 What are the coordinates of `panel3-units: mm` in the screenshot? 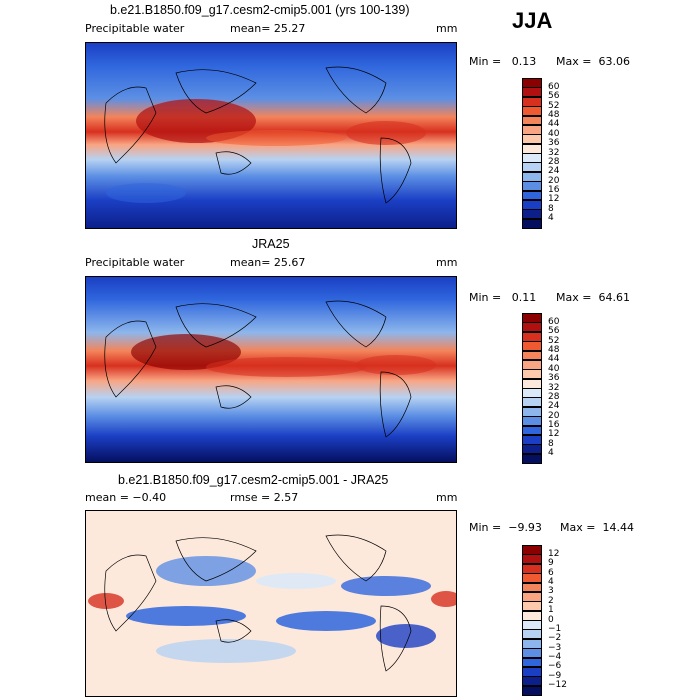 It's located at (447, 497).